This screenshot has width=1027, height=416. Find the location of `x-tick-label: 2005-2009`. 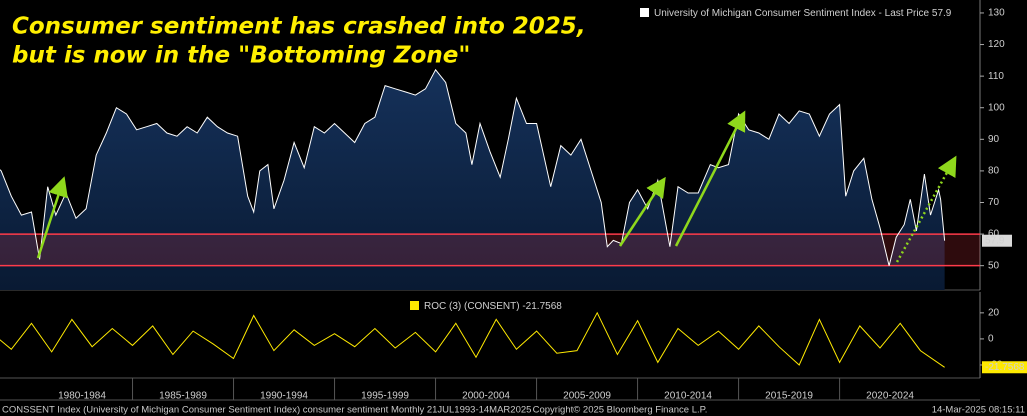

x-tick-label: 2005-2009 is located at coordinates (587, 396).